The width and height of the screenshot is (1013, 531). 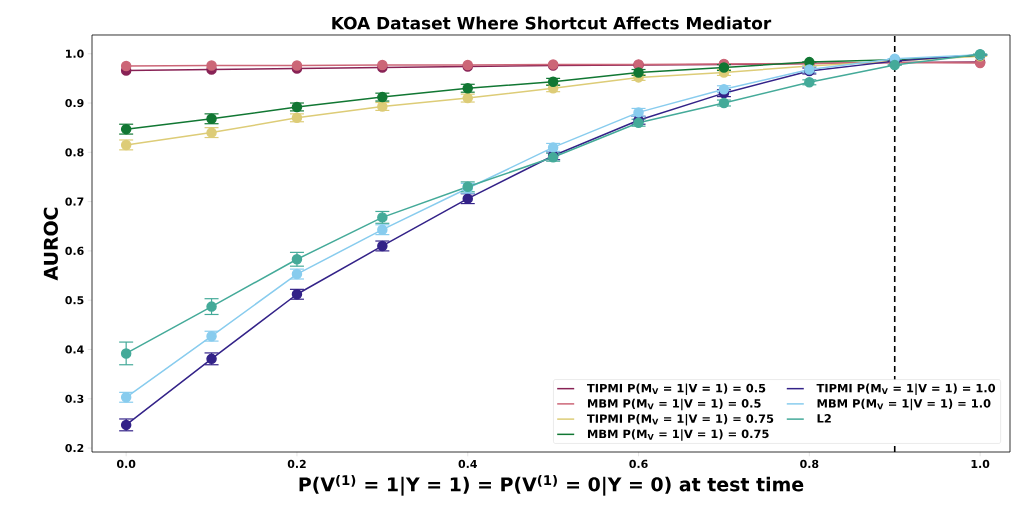 What do you see at coordinates (638, 464) in the screenshot?
I see `x-tick-label: 0.6` at bounding box center [638, 464].